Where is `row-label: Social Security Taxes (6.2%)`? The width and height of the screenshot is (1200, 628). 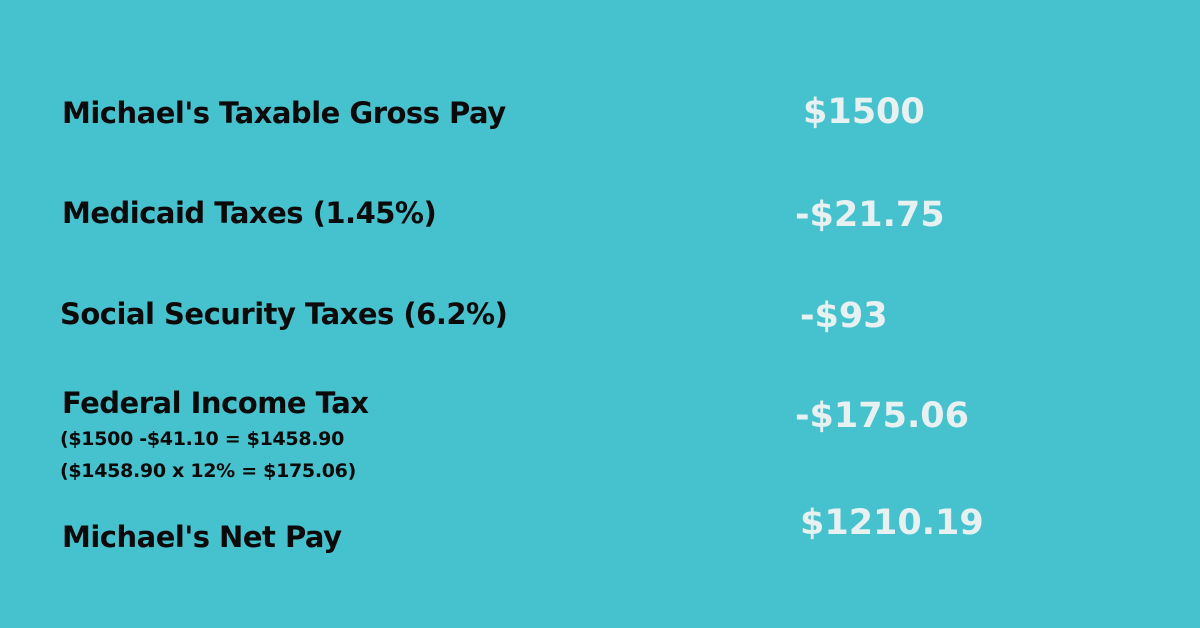 row-label: Social Security Taxes (6.2%) is located at coordinates (284, 314).